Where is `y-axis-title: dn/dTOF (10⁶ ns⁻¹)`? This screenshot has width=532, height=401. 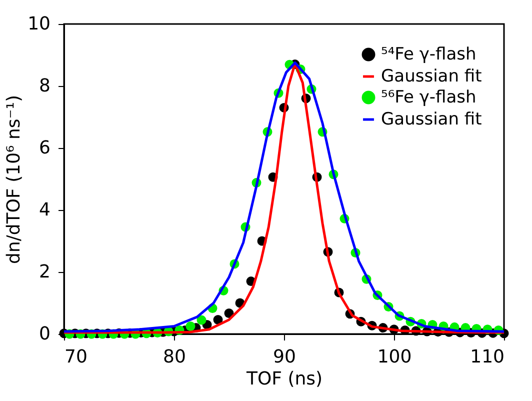
y-axis-title: dn/dTOF (10⁶ ns⁻¹) is located at coordinates (14, 179).